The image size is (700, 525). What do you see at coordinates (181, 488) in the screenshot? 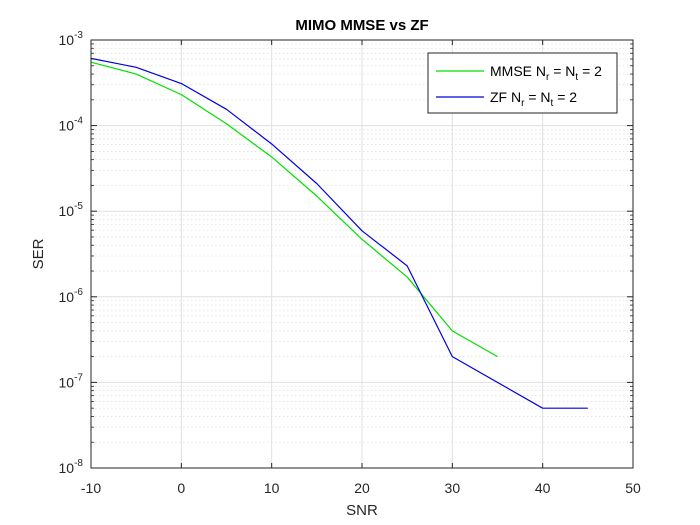
I see `x-tick-label: 0` at bounding box center [181, 488].